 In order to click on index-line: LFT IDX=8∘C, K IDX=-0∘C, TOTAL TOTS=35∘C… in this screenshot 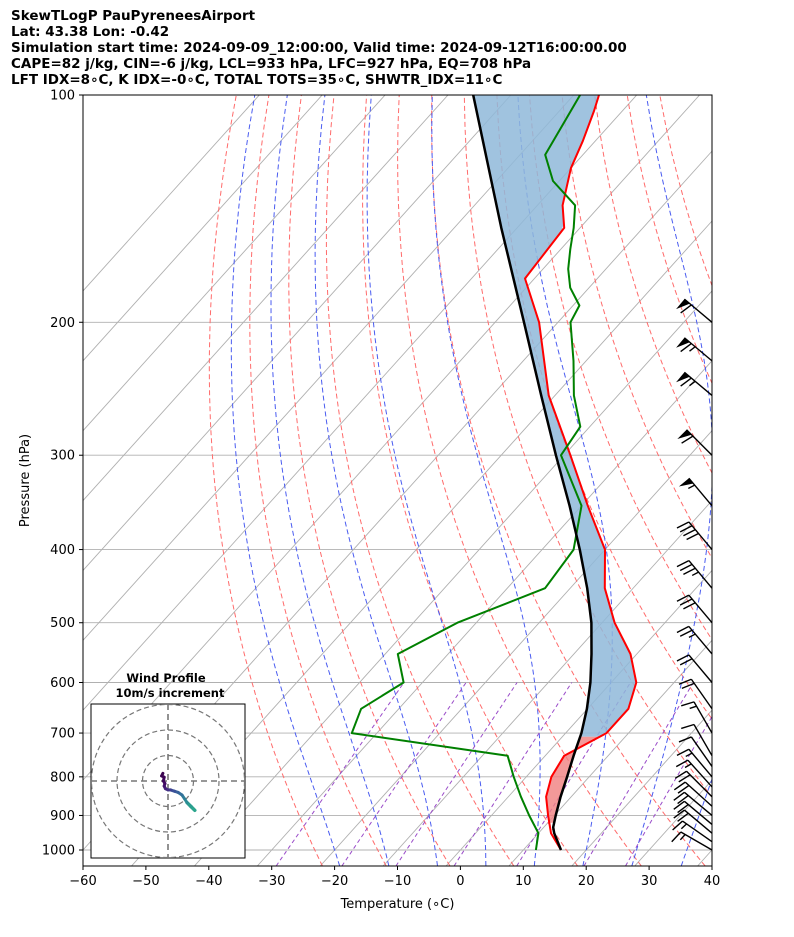, I will do `click(257, 80)`.